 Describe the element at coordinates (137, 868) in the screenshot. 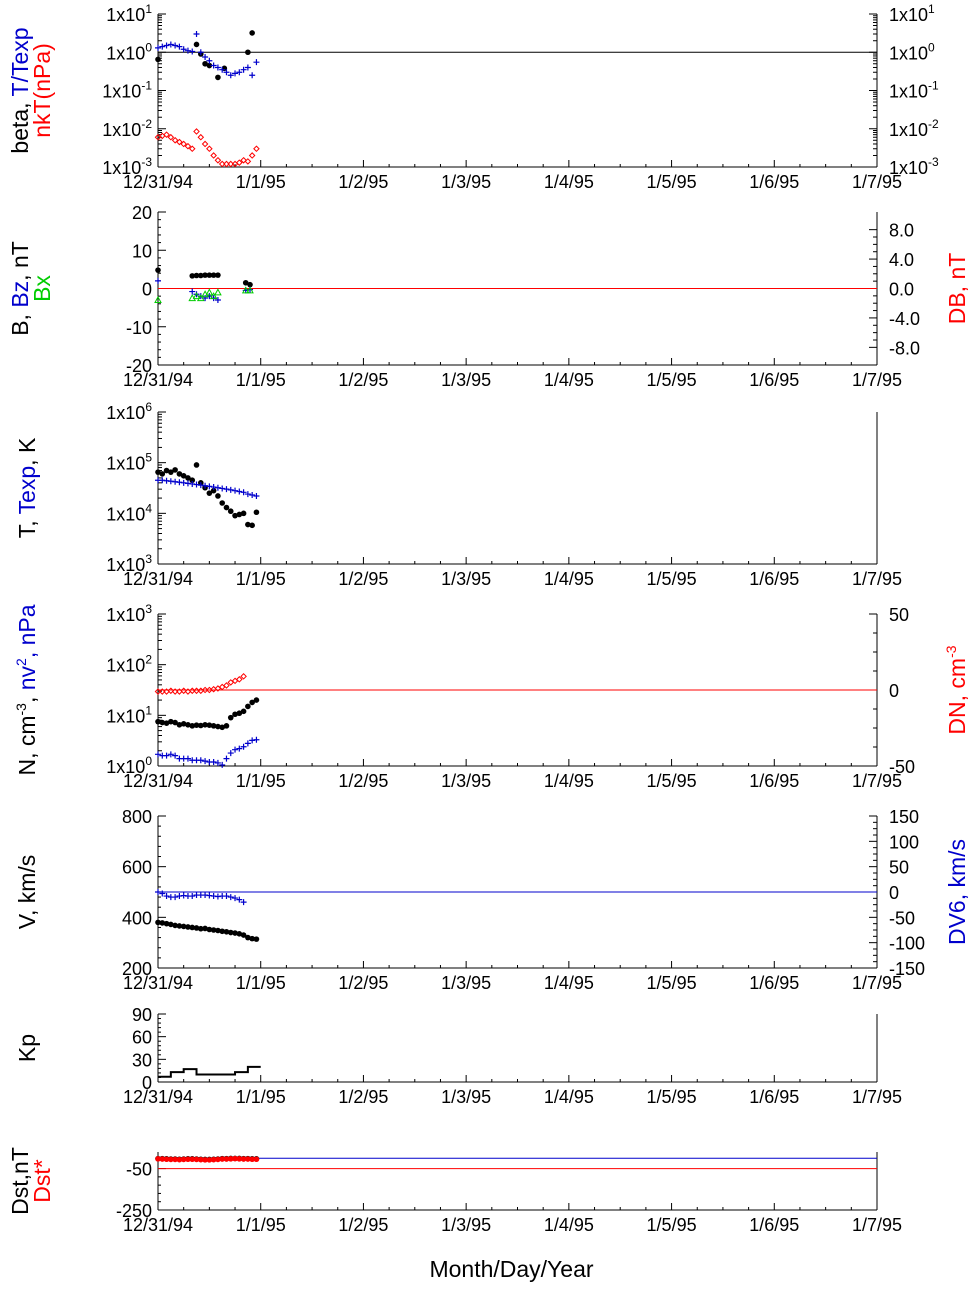

I see `y-tick-label: 600` at that location.